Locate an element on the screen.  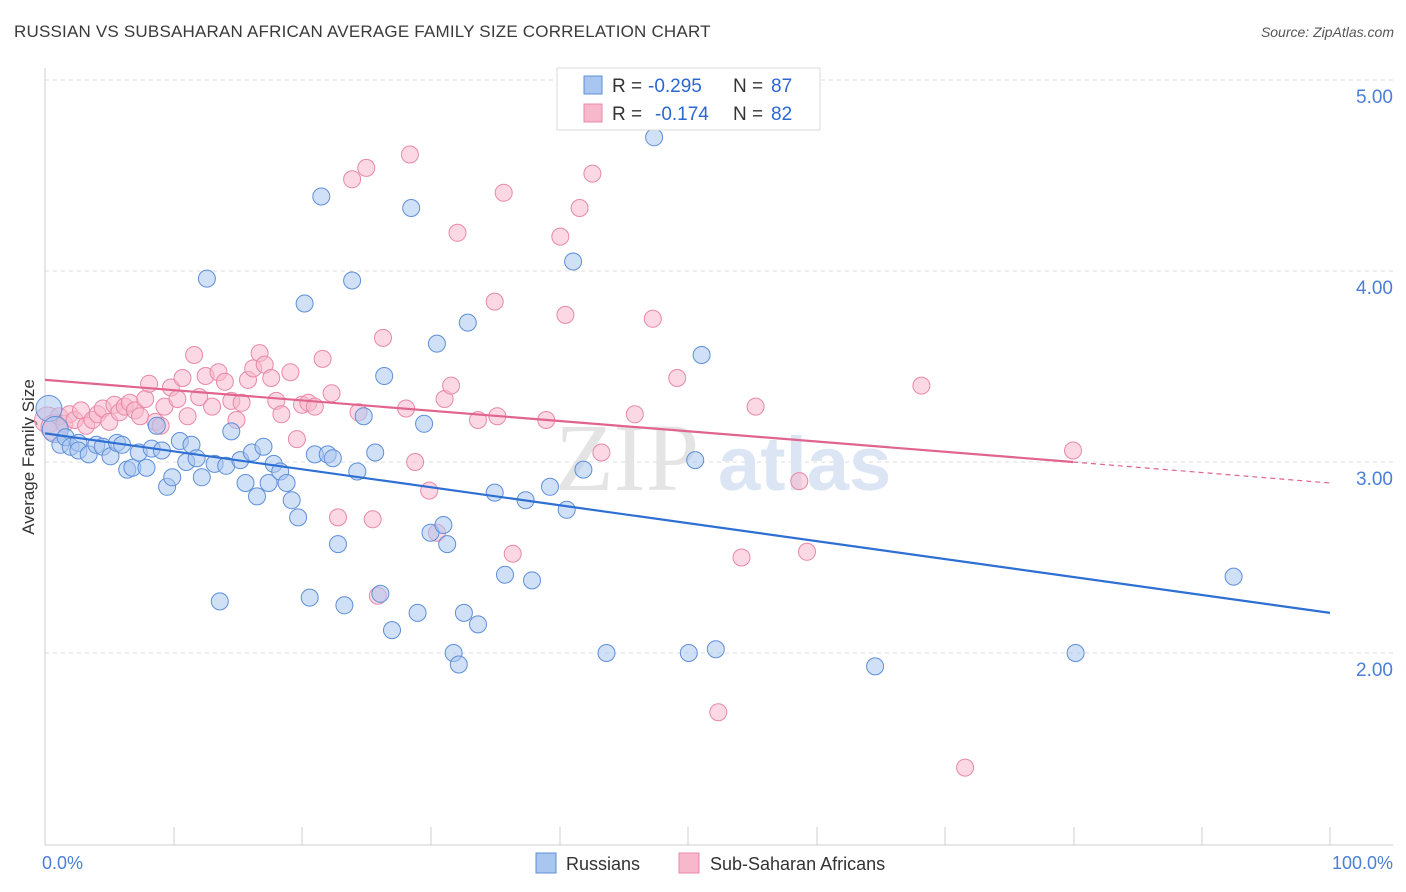
legend-russians-r-label: R = is located at coordinates (627, 86).